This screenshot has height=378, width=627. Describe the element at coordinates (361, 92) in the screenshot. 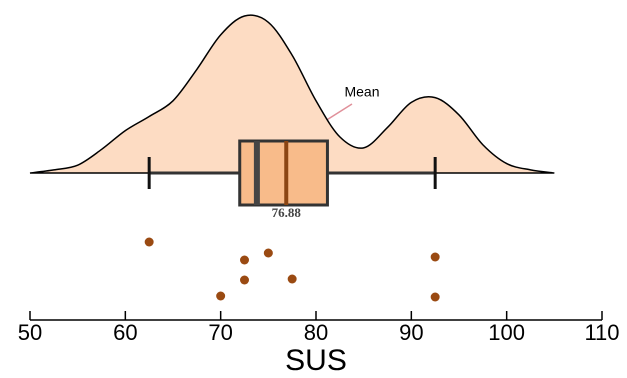

I see `annotation: Mean` at that location.